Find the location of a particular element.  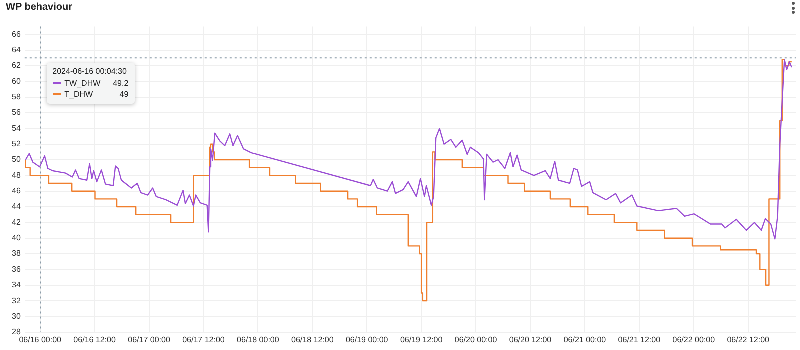

y-tick-label: 56 is located at coordinates (17, 113).